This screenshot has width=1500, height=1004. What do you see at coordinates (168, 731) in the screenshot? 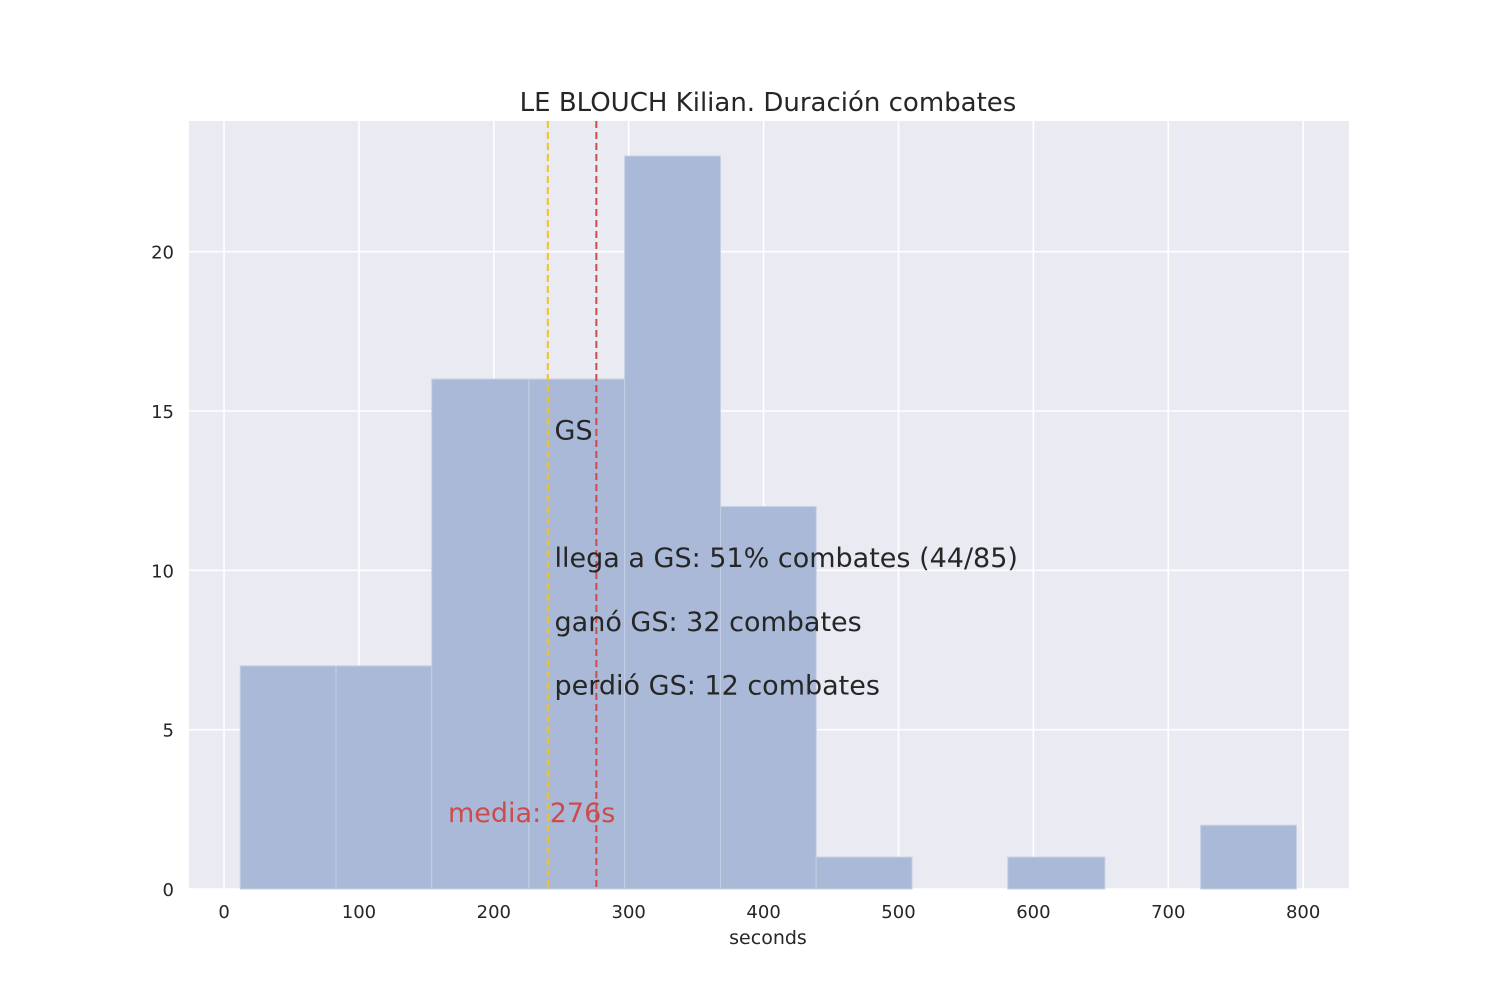
I see `y-tick-label: 5` at bounding box center [168, 731].